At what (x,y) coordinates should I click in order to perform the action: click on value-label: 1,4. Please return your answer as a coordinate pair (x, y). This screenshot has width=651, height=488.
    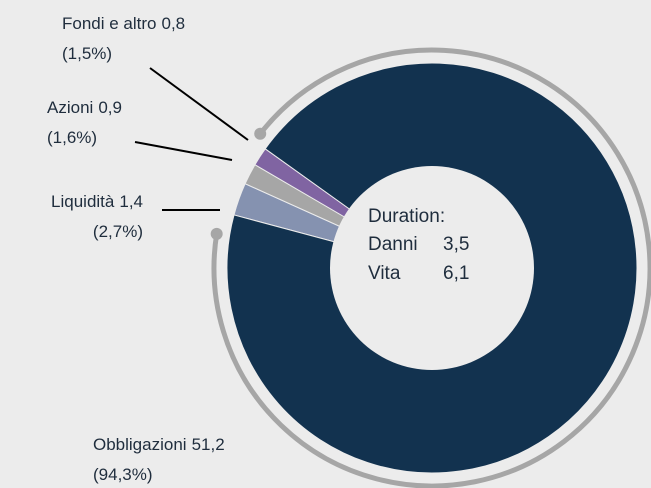
    Looking at the image, I should click on (131, 201).